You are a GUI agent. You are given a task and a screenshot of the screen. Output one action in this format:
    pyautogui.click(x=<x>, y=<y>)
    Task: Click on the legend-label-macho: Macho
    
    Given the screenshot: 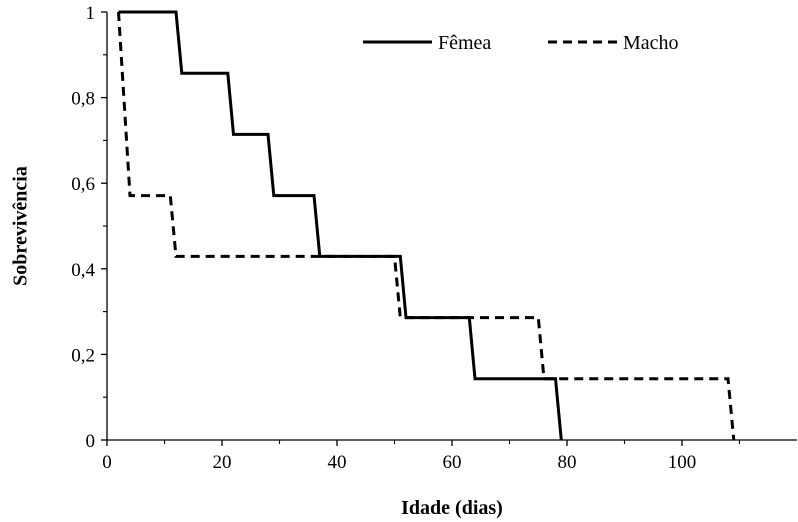 What is the action you would take?
    pyautogui.click(x=651, y=43)
    